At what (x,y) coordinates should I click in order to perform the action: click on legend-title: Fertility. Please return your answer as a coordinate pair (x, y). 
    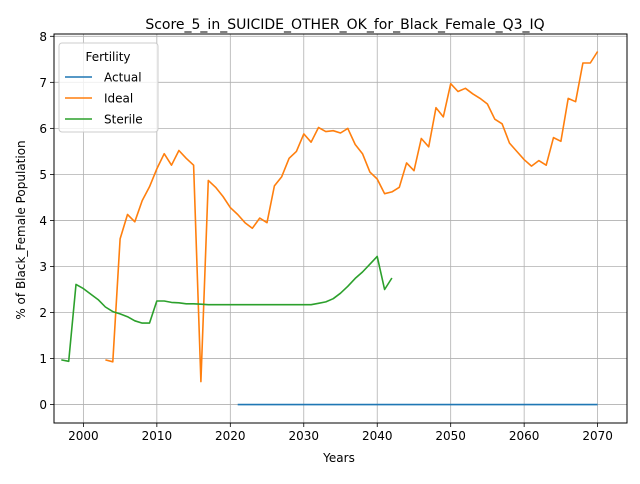
    Looking at the image, I should click on (107, 57).